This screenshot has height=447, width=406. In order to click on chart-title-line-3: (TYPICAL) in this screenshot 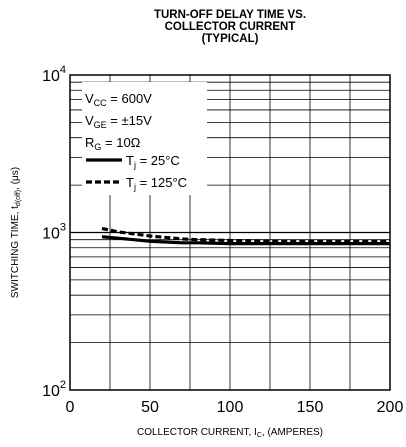, I will do `click(230, 39)`.